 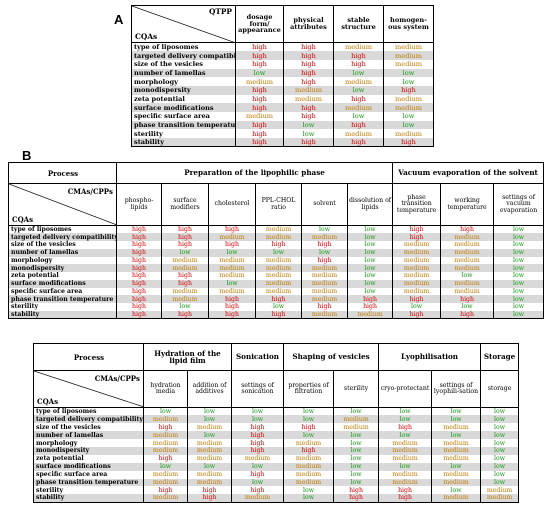 What do you see at coordinates (499, 389) in the screenshot?
I see `table-b2-col-header: storage` at bounding box center [499, 389].